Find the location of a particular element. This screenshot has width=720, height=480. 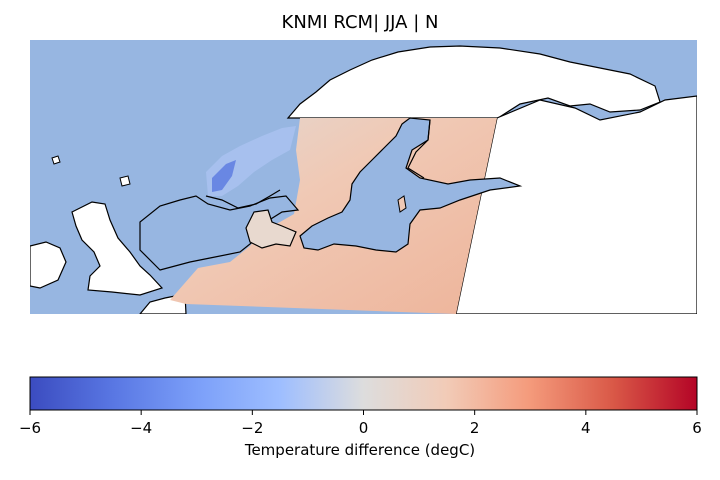

colorbar-tick-label: 6 is located at coordinates (697, 428).